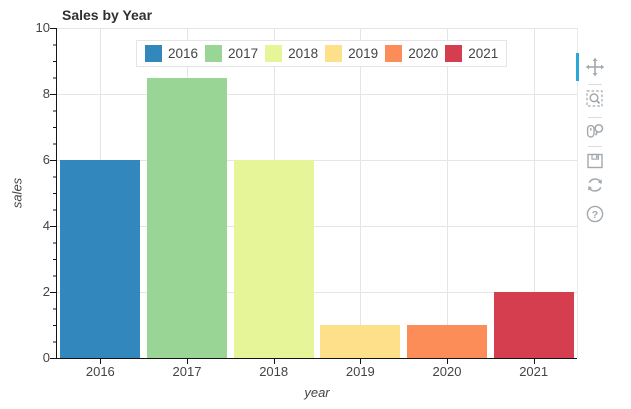  What do you see at coordinates (483, 53) in the screenshot?
I see `legend-label: 2021` at bounding box center [483, 53].